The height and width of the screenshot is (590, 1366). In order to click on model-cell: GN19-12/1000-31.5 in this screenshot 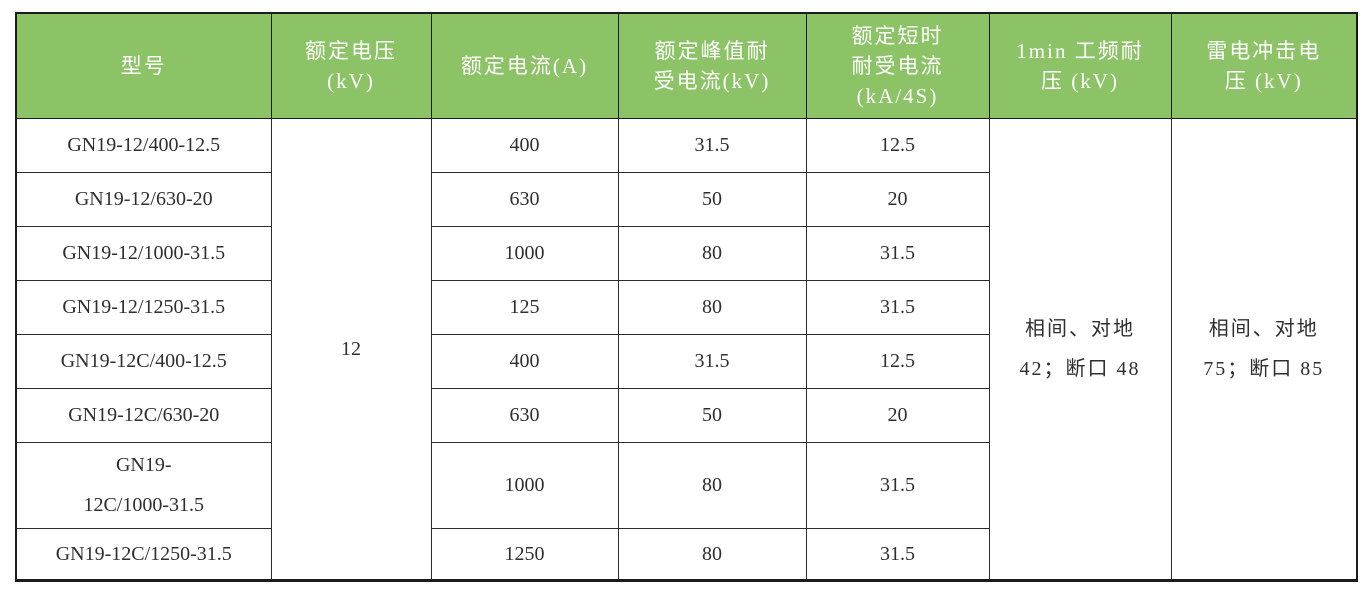, I will do `click(143, 253)`.